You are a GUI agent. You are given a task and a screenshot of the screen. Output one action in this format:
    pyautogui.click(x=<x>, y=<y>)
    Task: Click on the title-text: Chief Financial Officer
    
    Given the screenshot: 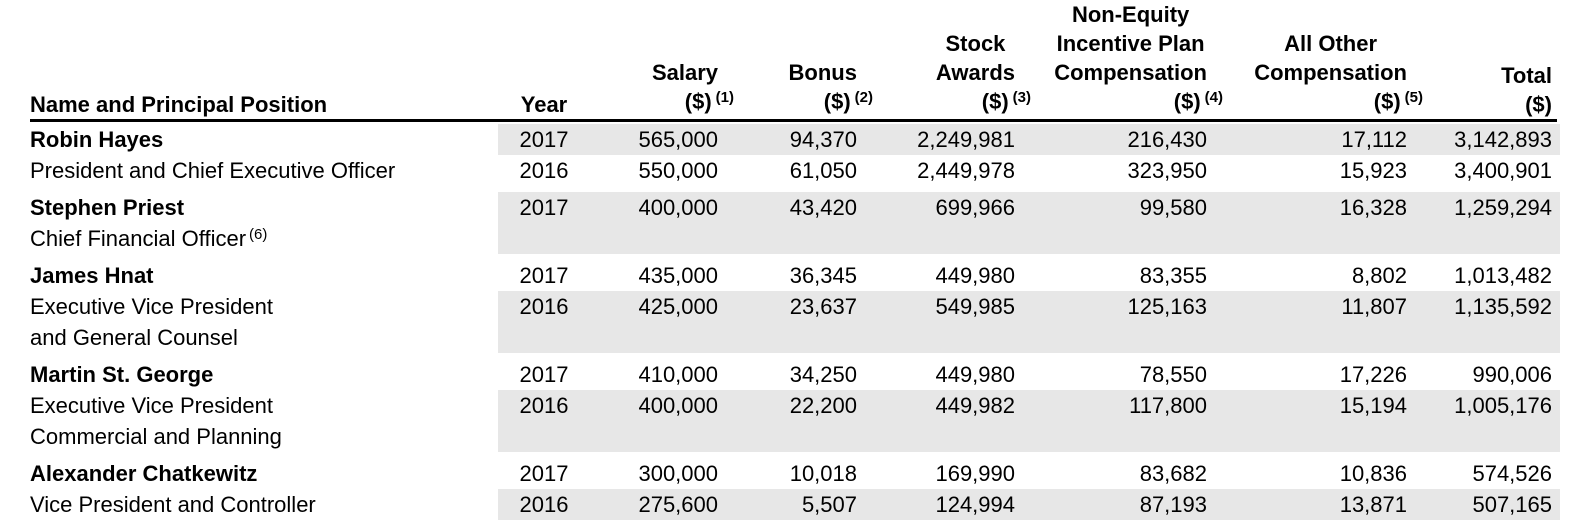 What is the action you would take?
    pyautogui.click(x=138, y=238)
    